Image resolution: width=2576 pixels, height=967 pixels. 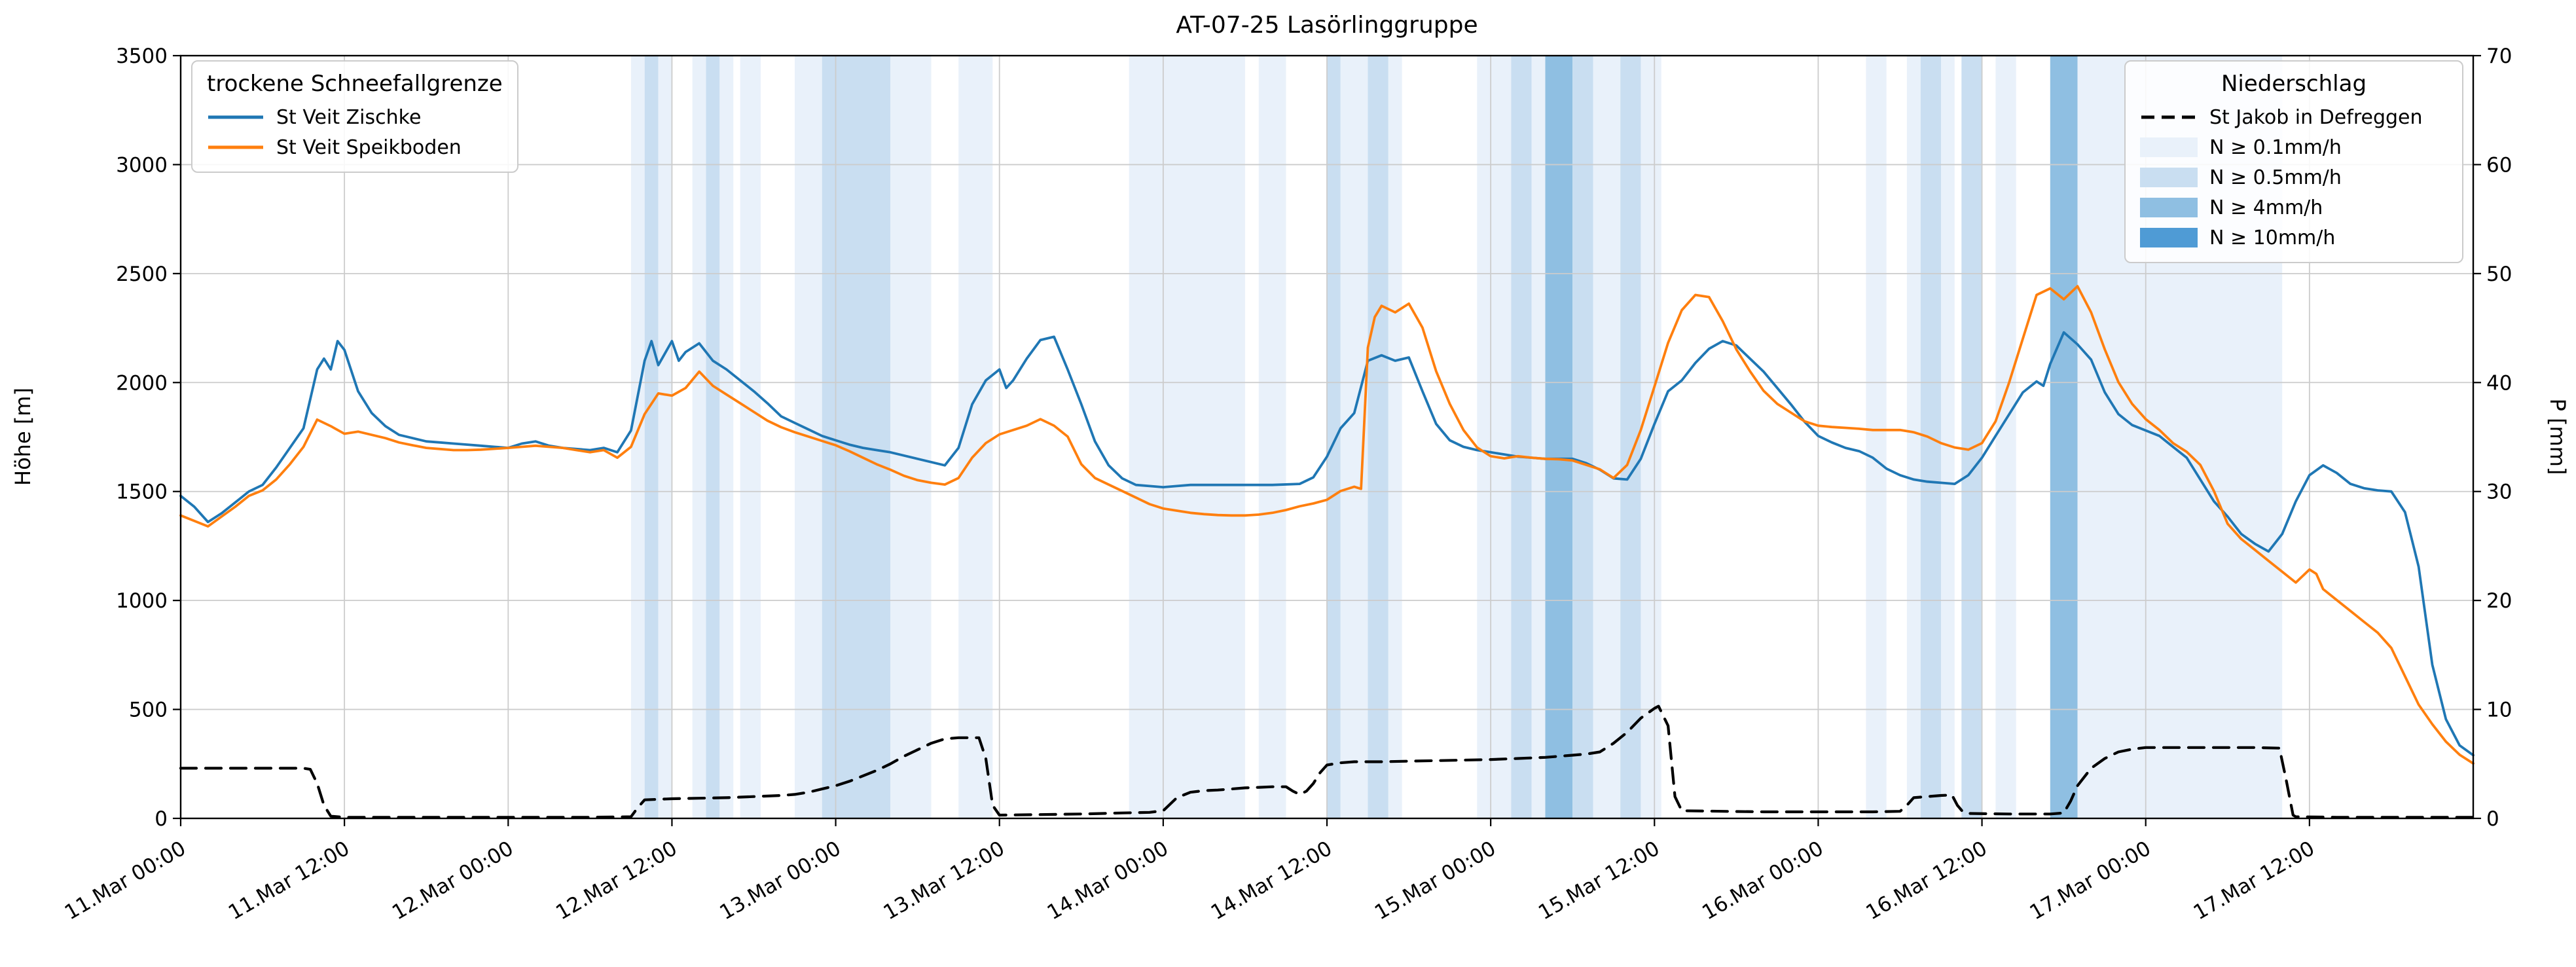 I want to click on y-left-tick-label: 500, so click(x=148, y=710).